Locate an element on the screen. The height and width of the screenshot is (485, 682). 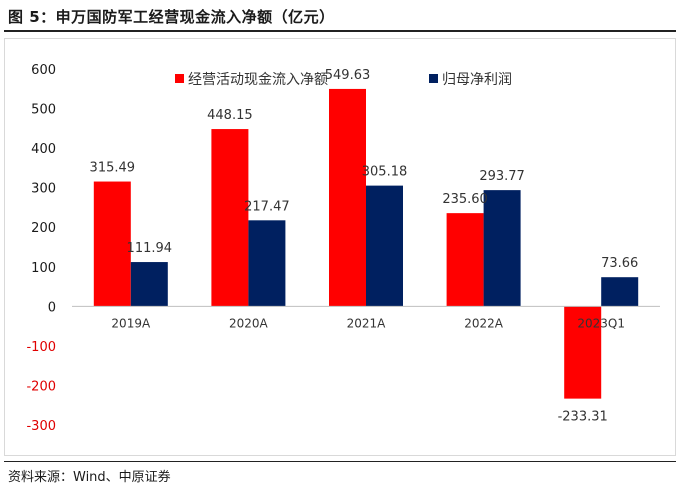
x-tick-label: 2020A is located at coordinates (249, 323).